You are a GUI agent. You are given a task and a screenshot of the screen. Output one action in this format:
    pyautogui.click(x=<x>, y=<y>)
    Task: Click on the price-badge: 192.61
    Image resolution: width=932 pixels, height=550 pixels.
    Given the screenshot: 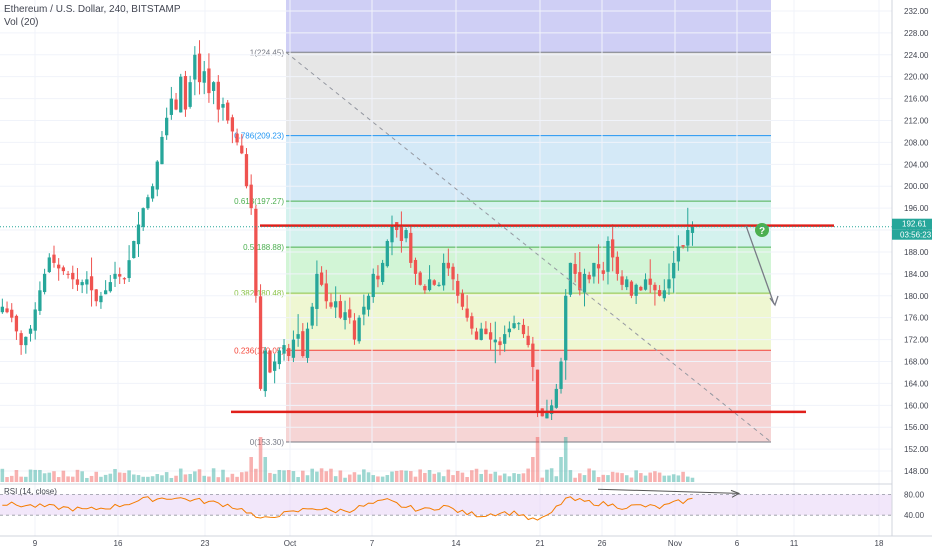 What is the action you would take?
    pyautogui.click(x=914, y=224)
    